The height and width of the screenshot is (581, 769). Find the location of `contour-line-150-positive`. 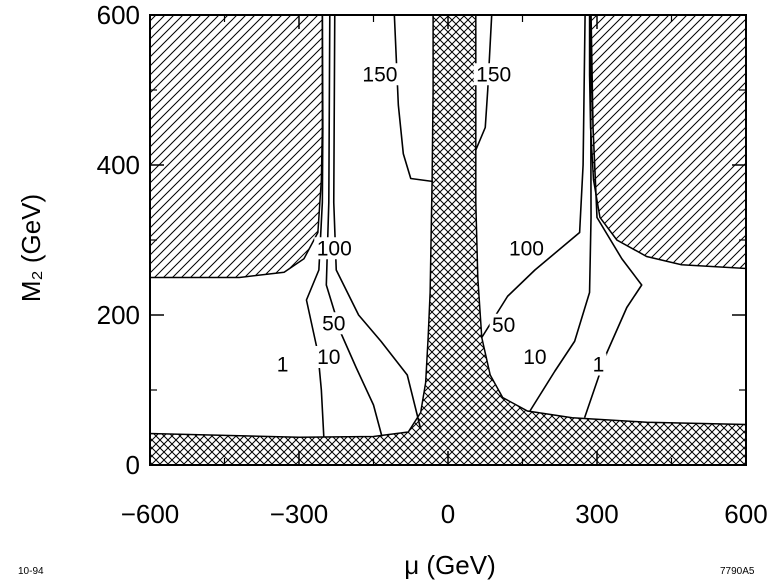

contour-line-150-positive is located at coordinates (484, 82).